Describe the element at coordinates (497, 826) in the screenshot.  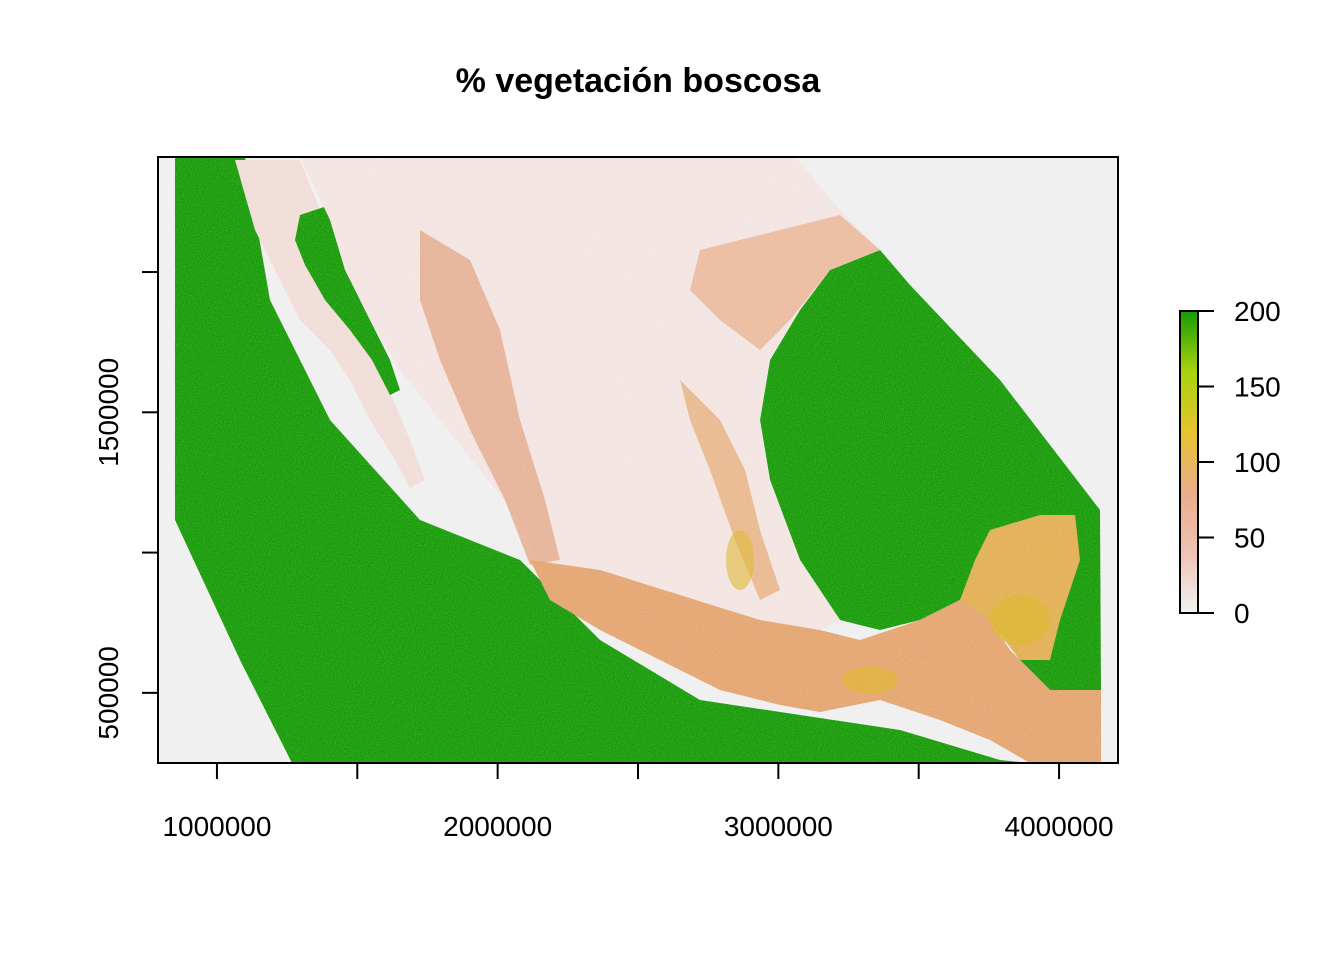
I see `x-tick-label: 2000000` at that location.